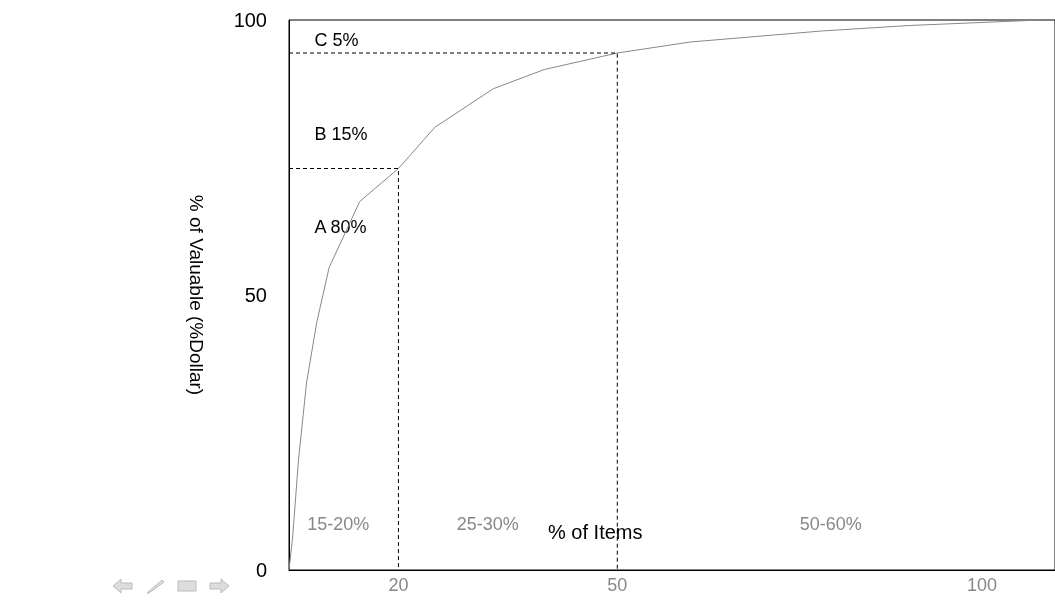 Image resolution: width=1055 pixels, height=602 pixels. I want to click on x-tick-label: 50, so click(617, 585).